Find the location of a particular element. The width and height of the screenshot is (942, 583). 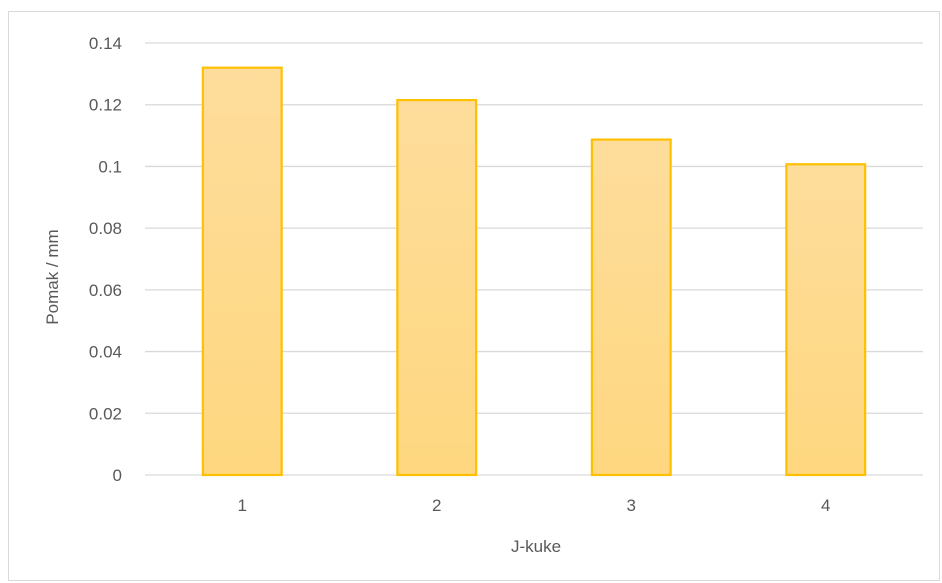

y-tick-label: 0.1 is located at coordinates (110, 166).